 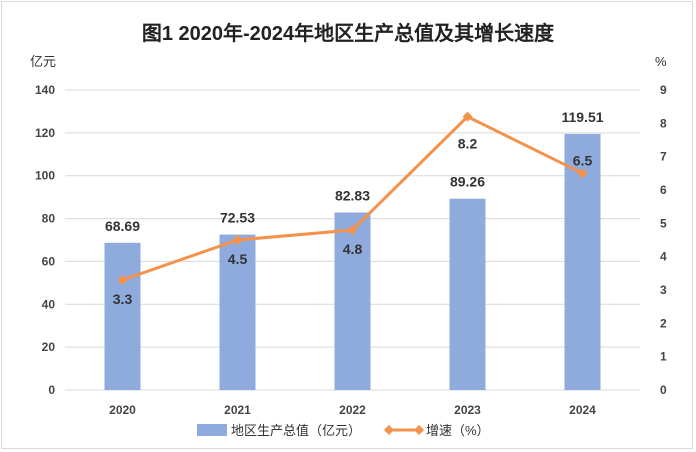 What do you see at coordinates (663, 190) in the screenshot?
I see `right-tick-label: 6` at bounding box center [663, 190].